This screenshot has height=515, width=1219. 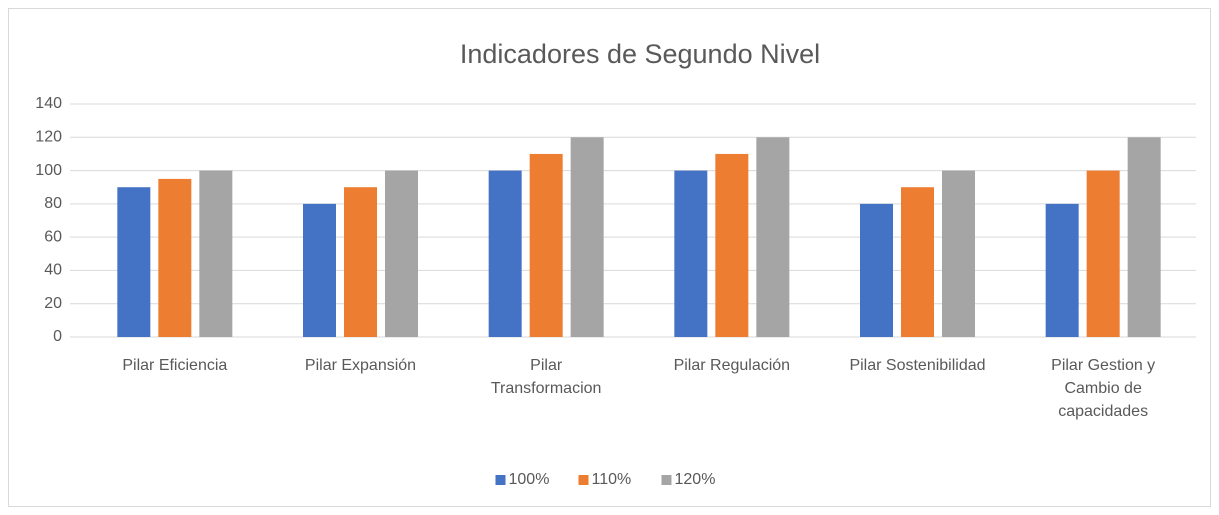 What do you see at coordinates (48, 103) in the screenshot?
I see `y-tick-label: 140` at bounding box center [48, 103].